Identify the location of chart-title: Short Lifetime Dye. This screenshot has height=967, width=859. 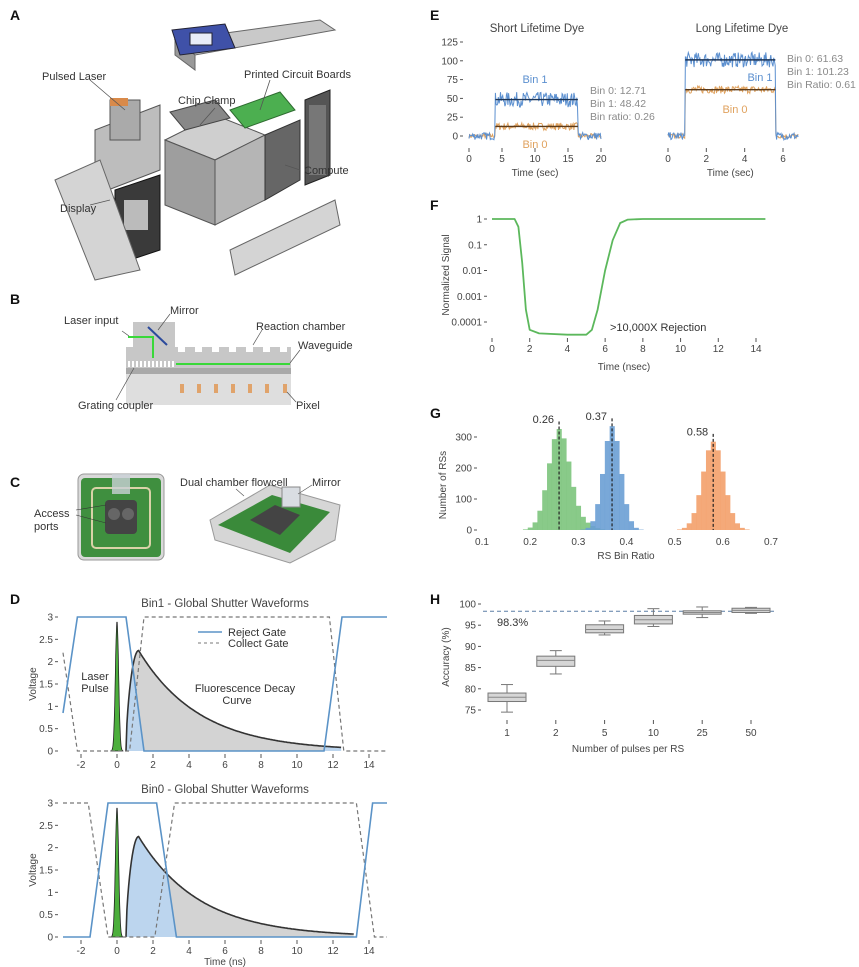
(537, 29).